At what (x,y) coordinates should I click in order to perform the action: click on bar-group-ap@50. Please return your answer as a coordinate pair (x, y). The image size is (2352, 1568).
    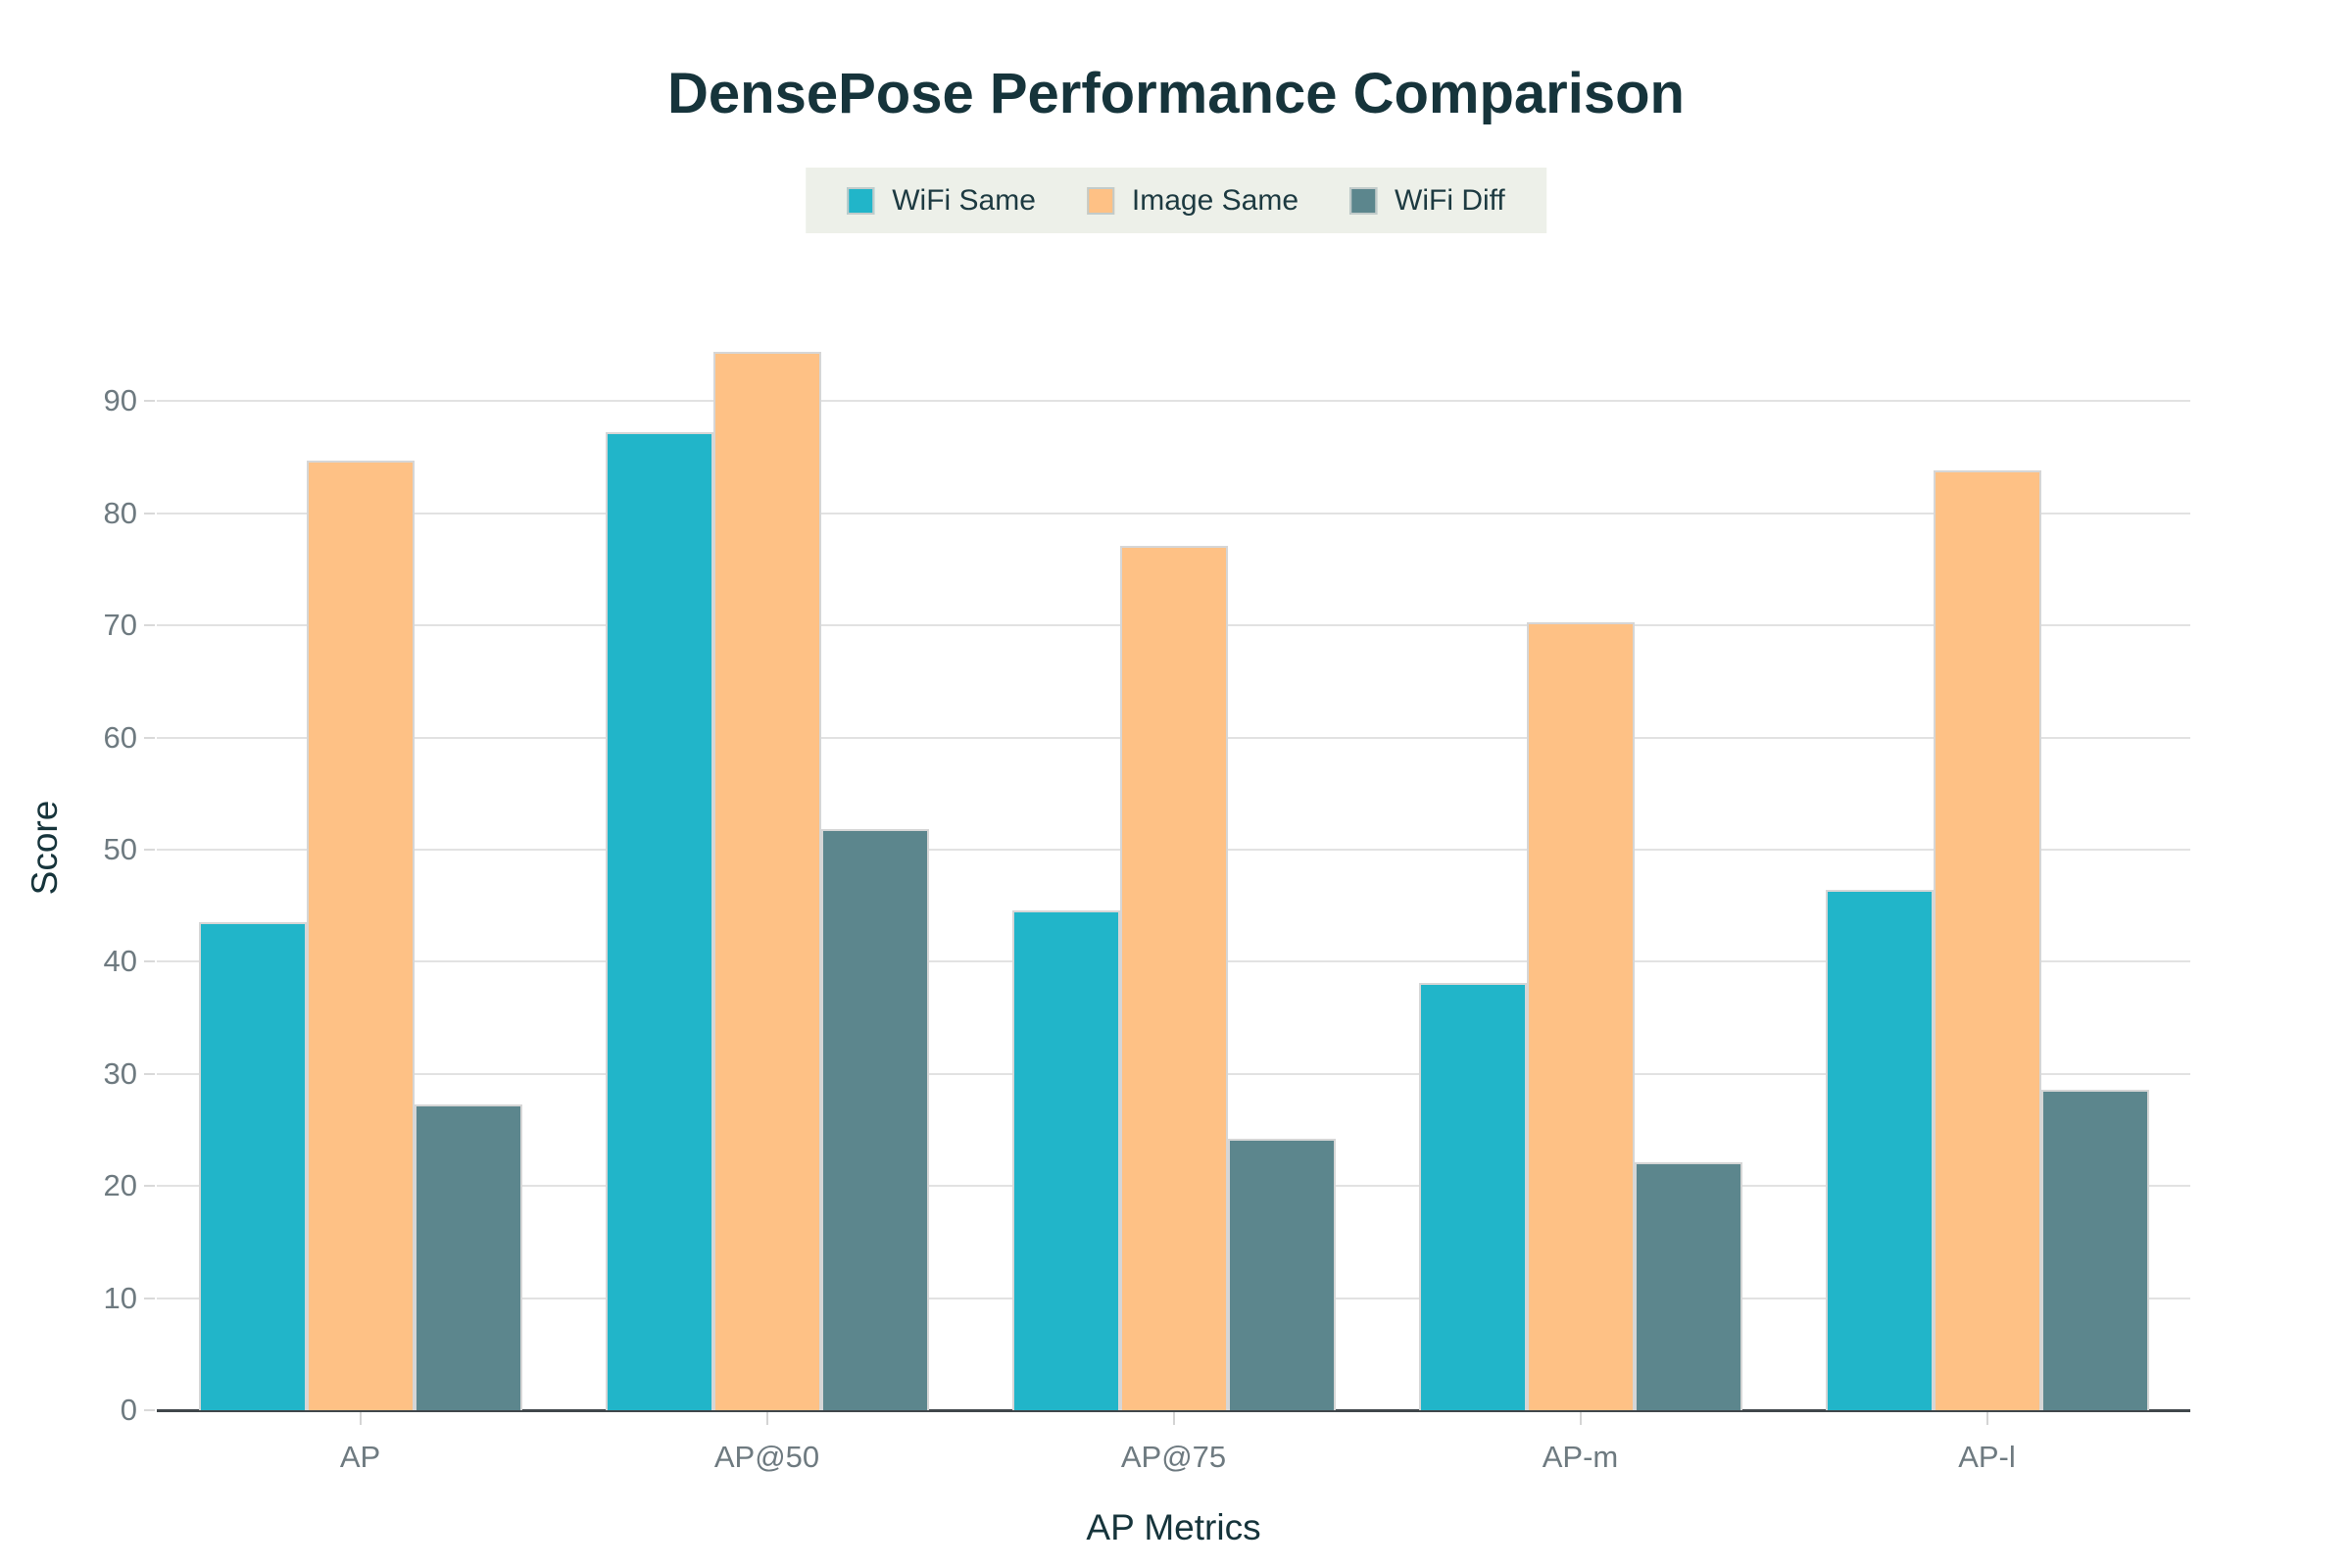
    Looking at the image, I should click on (767, 849).